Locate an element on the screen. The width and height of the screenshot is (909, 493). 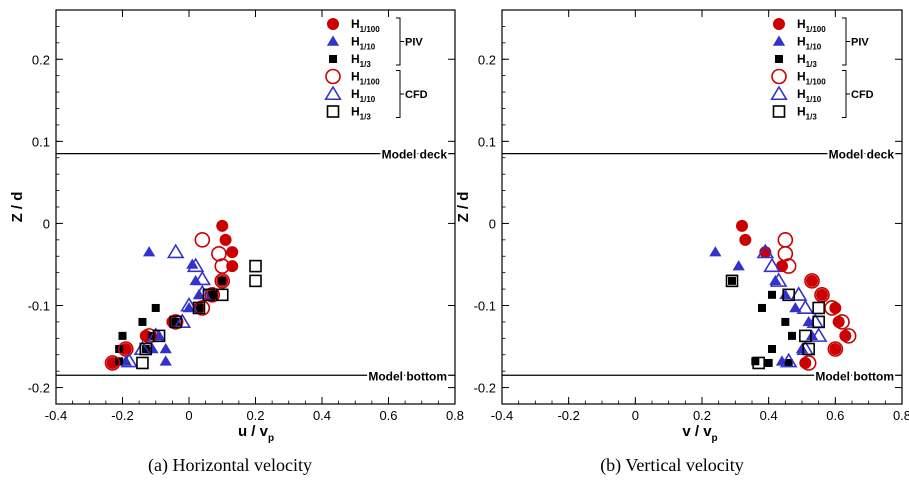
x-axis-title-main: v / v is located at coordinates (697, 431).